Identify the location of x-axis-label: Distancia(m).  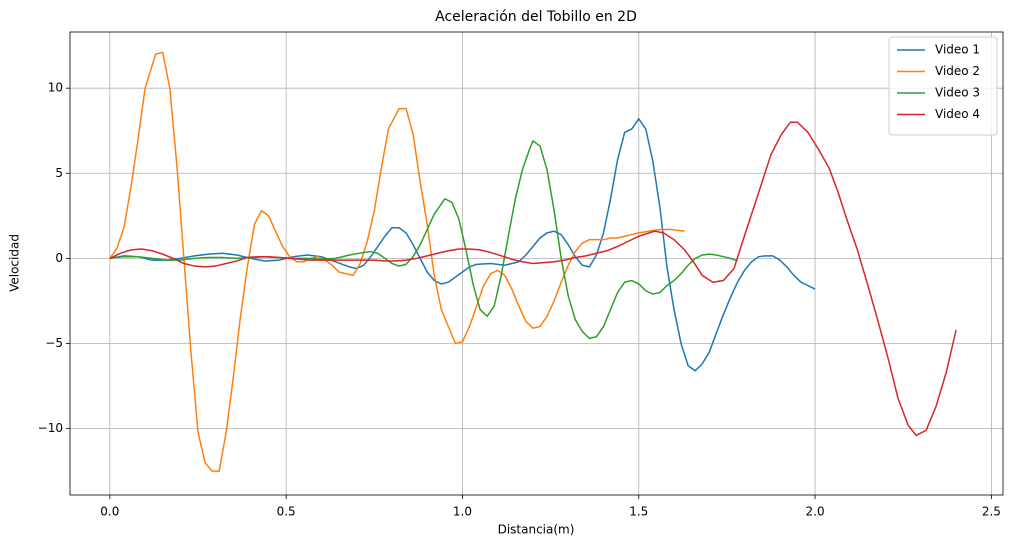
(536, 530).